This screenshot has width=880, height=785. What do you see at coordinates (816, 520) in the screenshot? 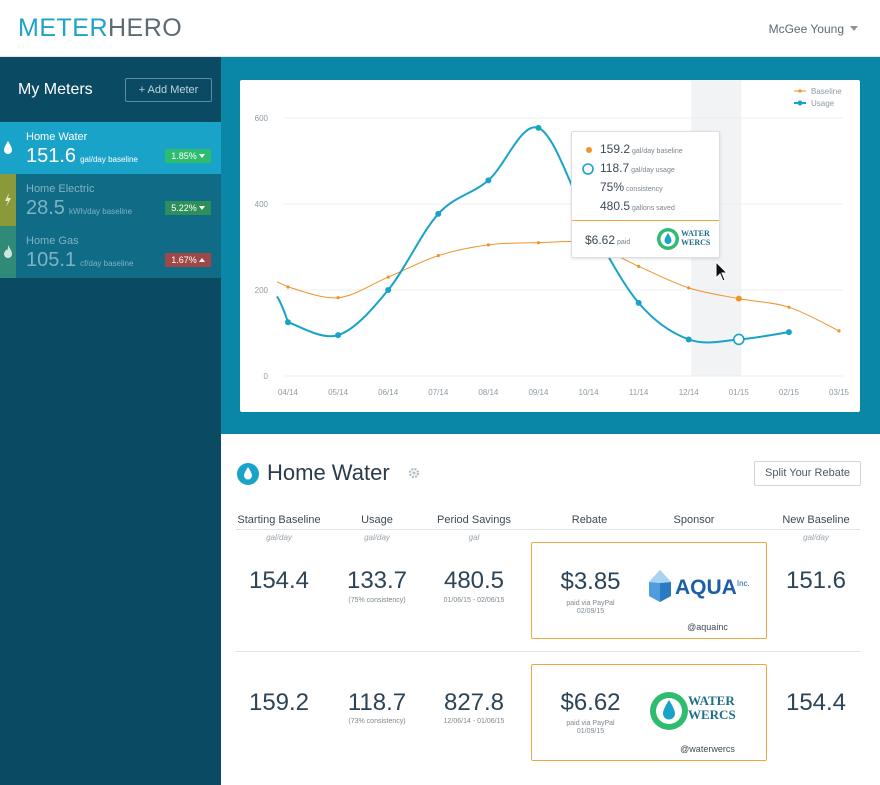
I see `column-header-new-baseline: New Baseline` at bounding box center [816, 520].